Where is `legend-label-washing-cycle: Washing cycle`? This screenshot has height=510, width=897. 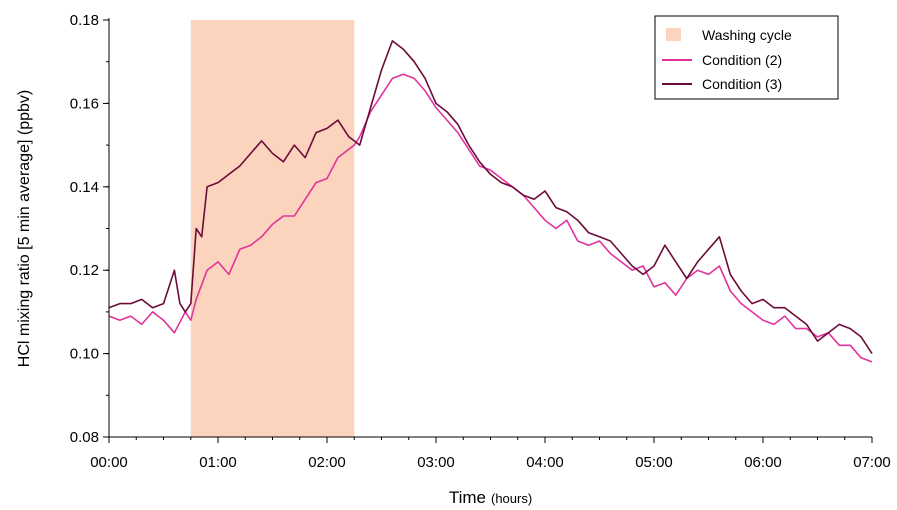 legend-label-washing-cycle: Washing cycle is located at coordinates (747, 35).